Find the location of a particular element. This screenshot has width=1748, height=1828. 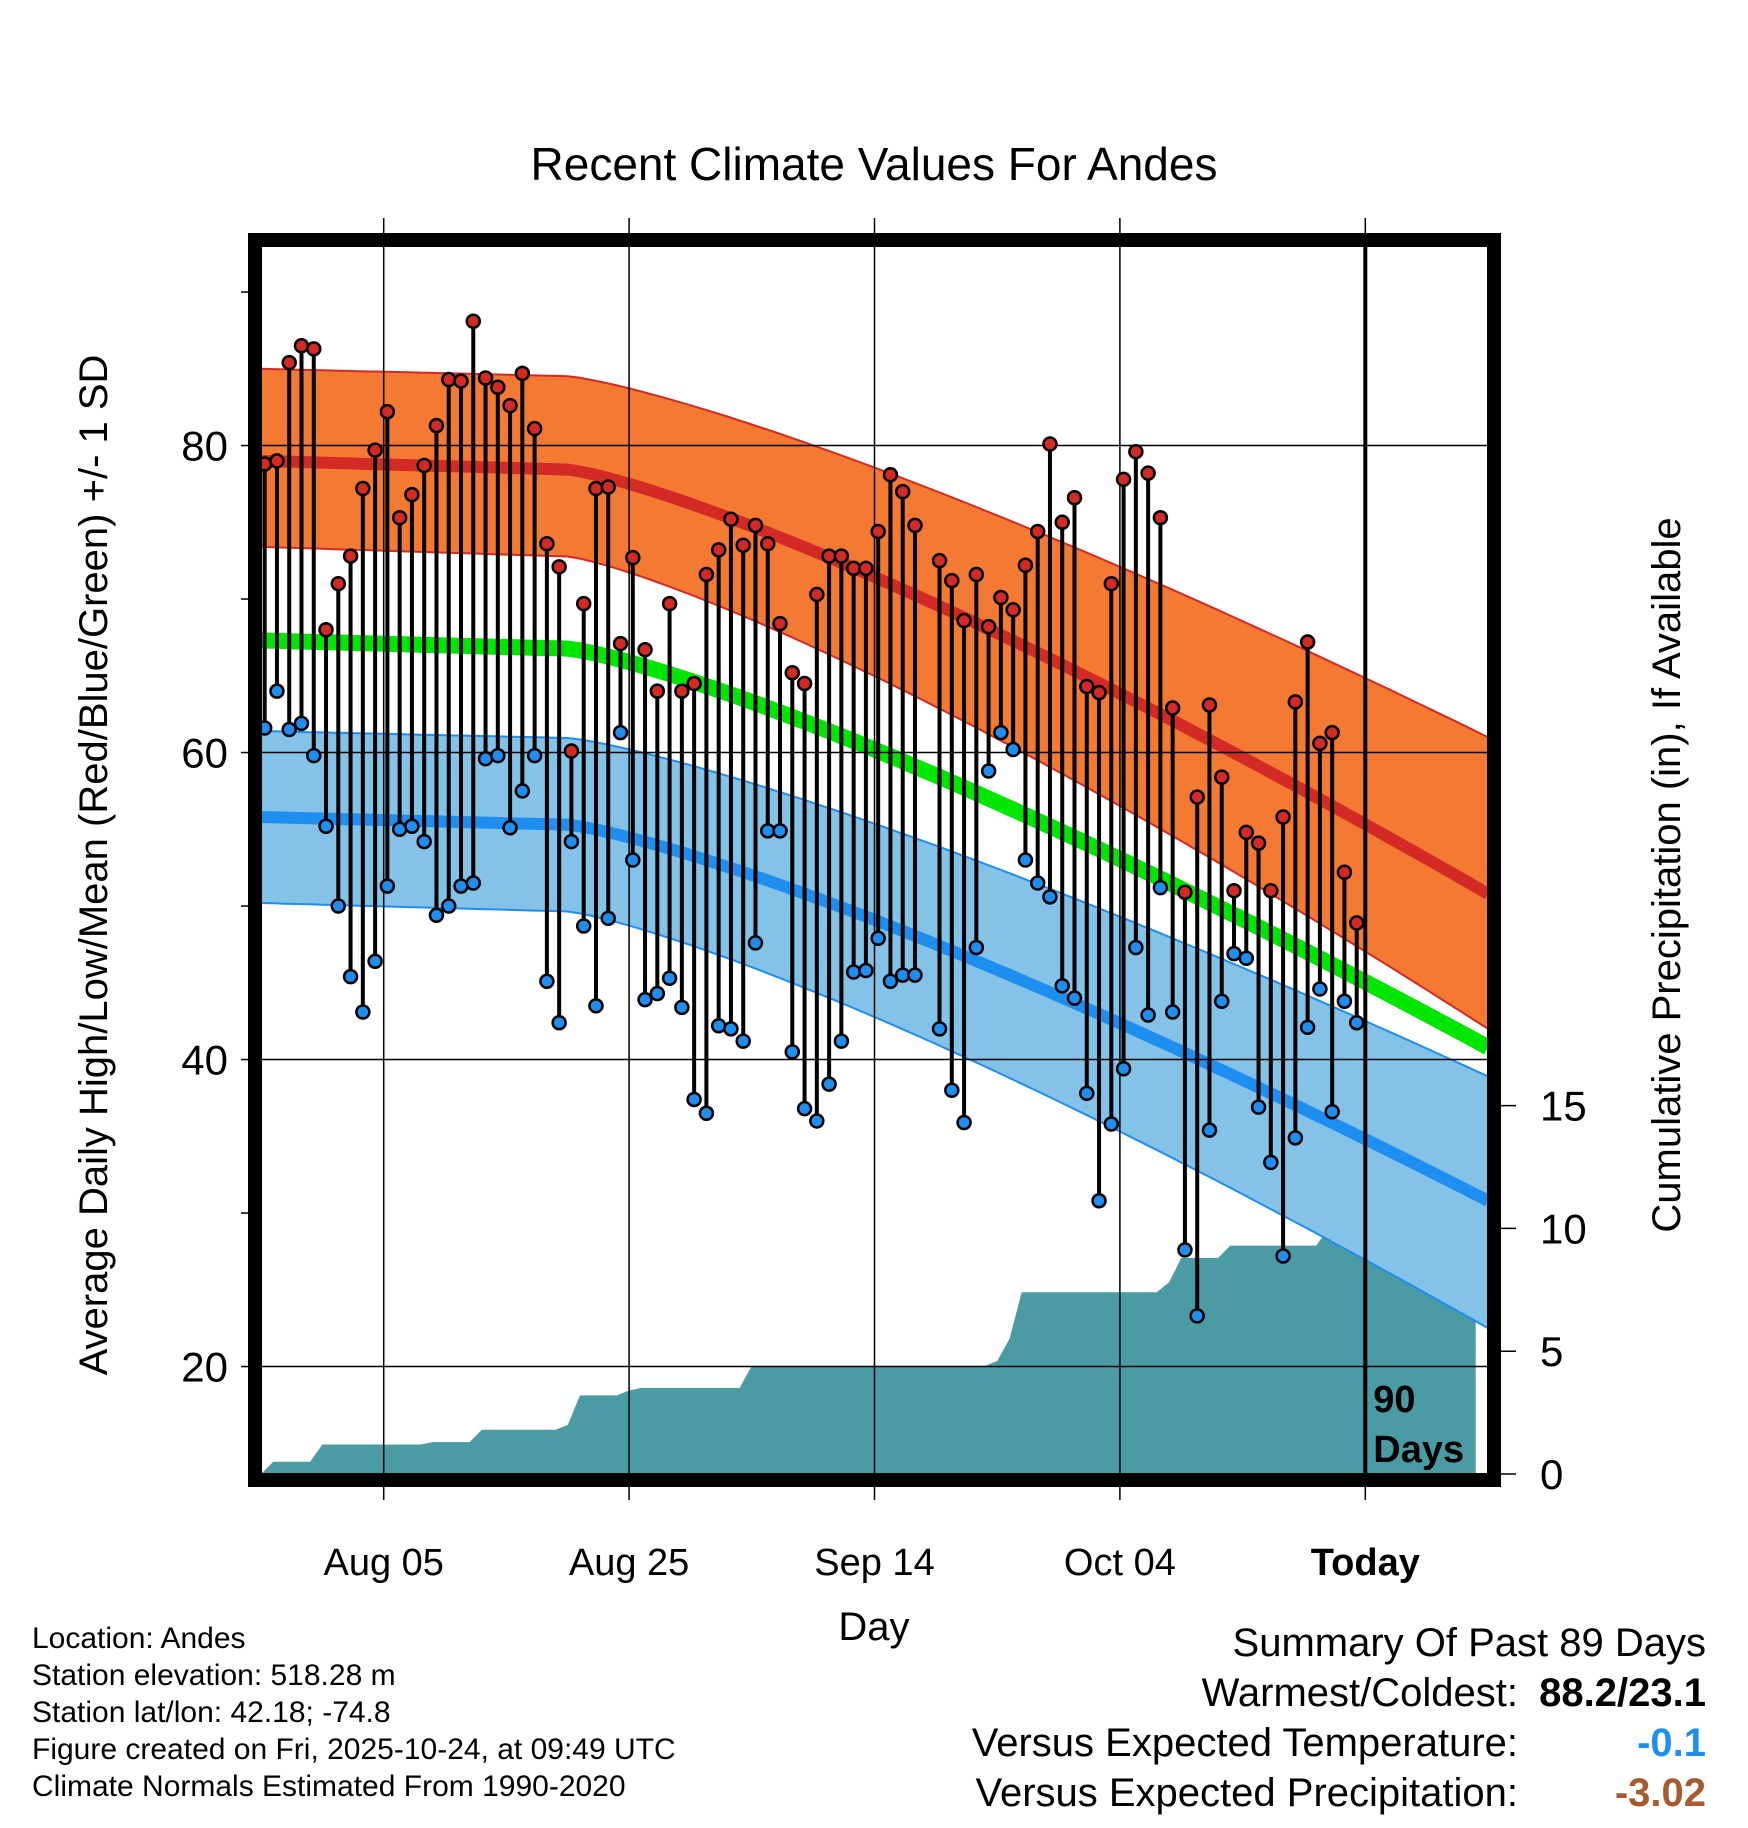

info-elevation: Station elevation: 518.28 m is located at coordinates (214, 1675).